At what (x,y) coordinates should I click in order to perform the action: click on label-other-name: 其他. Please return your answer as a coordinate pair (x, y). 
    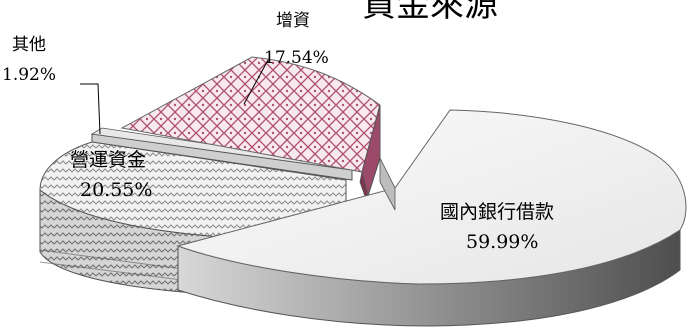
    Looking at the image, I should click on (29, 45).